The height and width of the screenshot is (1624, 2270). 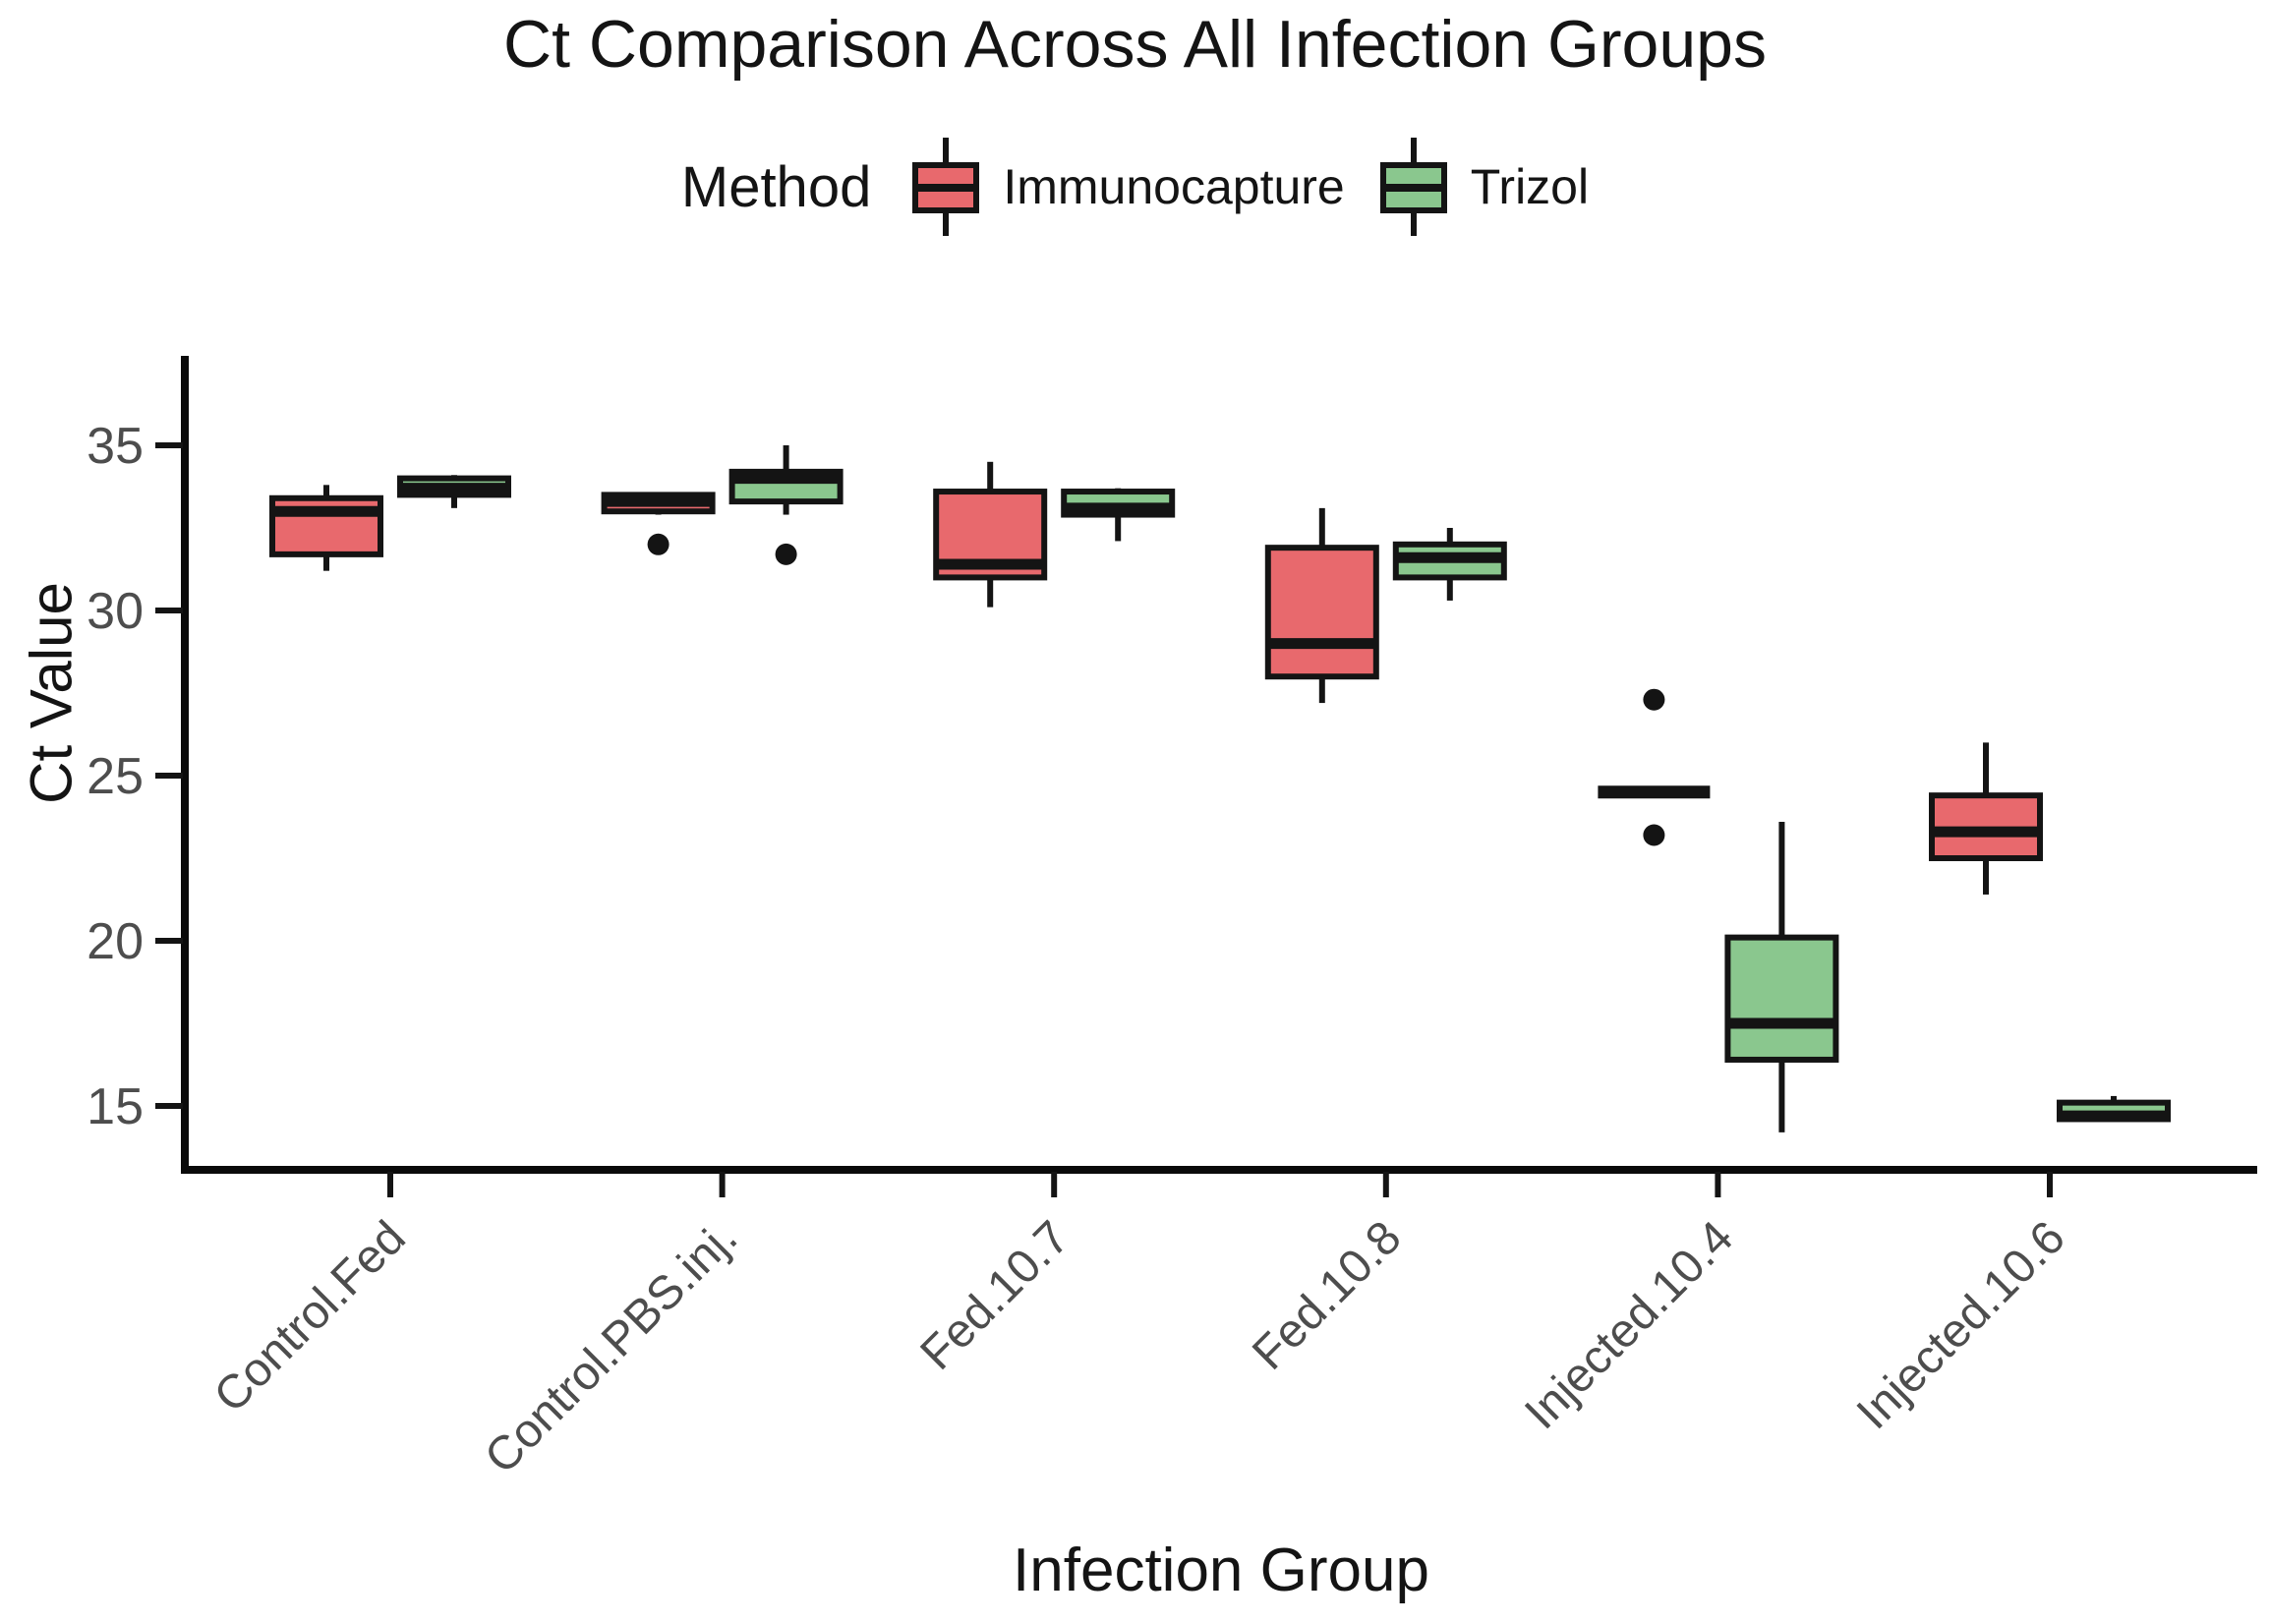 I want to click on x-tick-label: Injected.10.6, so click(x=1961, y=1325).